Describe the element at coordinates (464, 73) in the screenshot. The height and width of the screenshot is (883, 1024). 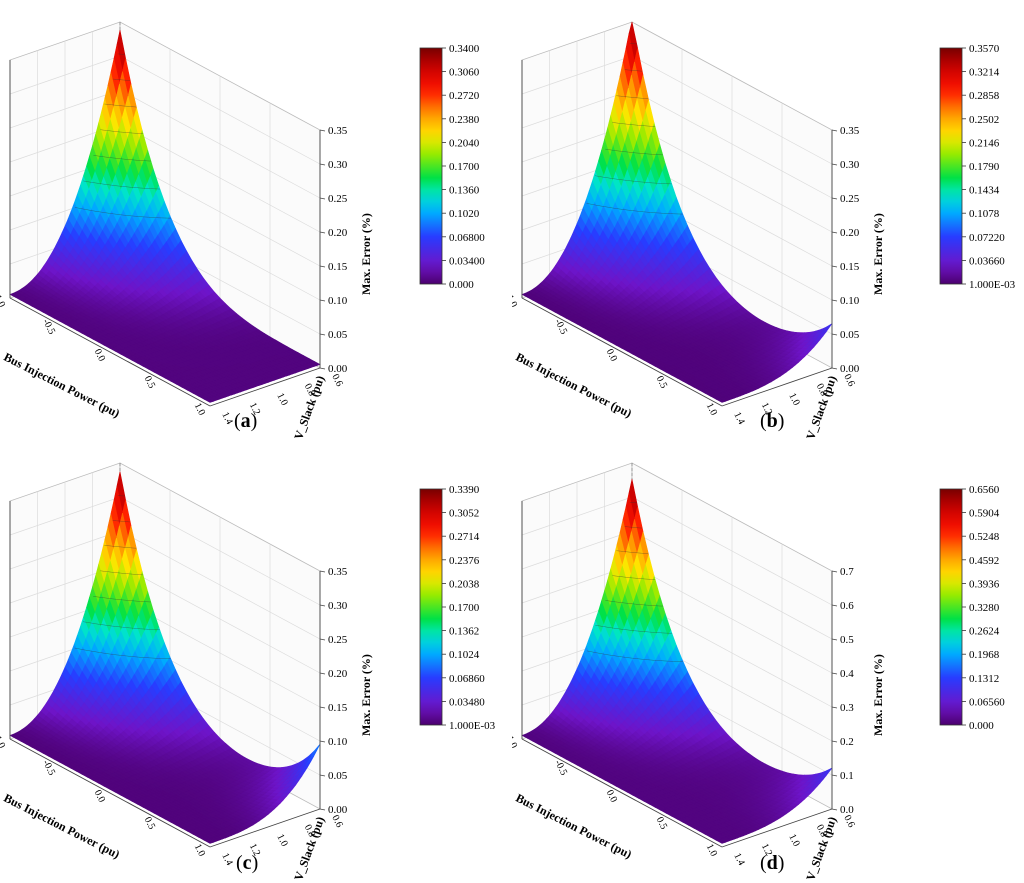
I see `colorbar-tick-label: 0.3060` at that location.